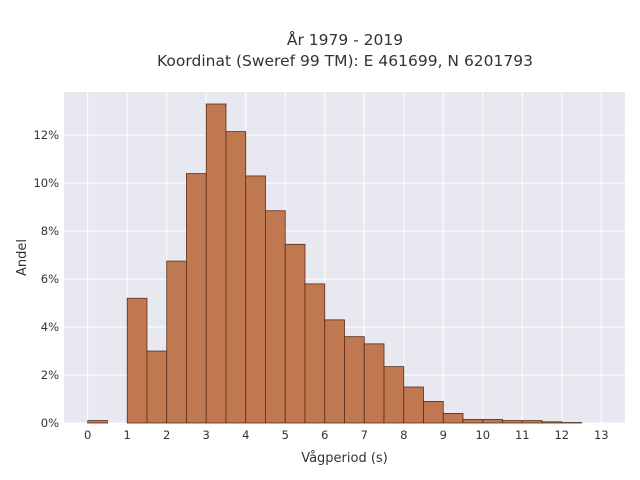  I want to click on y-tick-label: 8%, so click(50, 231).